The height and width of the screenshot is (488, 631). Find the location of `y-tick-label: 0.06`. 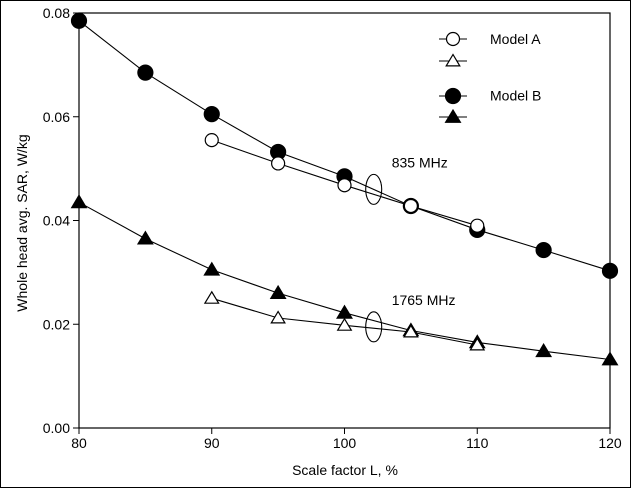

y-tick-label: 0.06 is located at coordinates (56, 117).